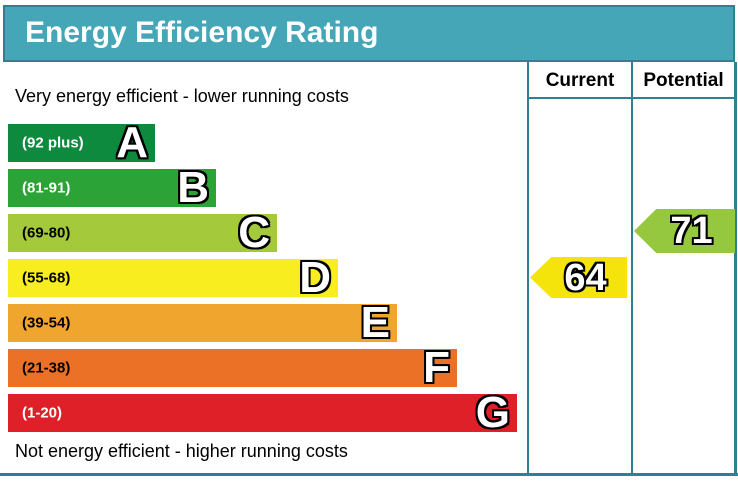 Image resolution: width=738 pixels, height=483 pixels. What do you see at coordinates (202, 322) in the screenshot?
I see `band-e: (39-54) E` at bounding box center [202, 322].